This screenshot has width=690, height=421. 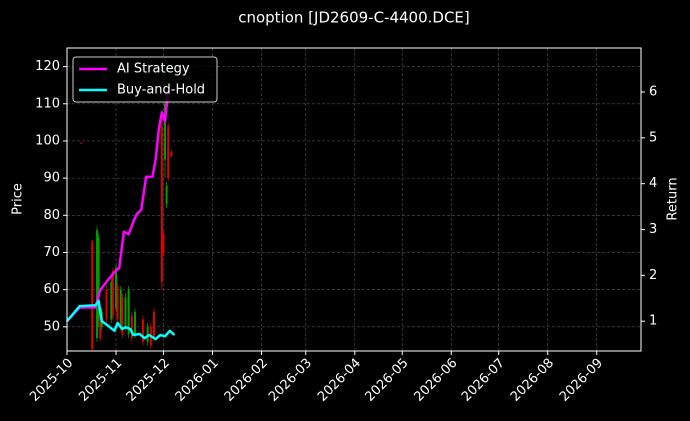 What do you see at coordinates (653, 321) in the screenshot?
I see `y2-tick-label: 1` at bounding box center [653, 321].